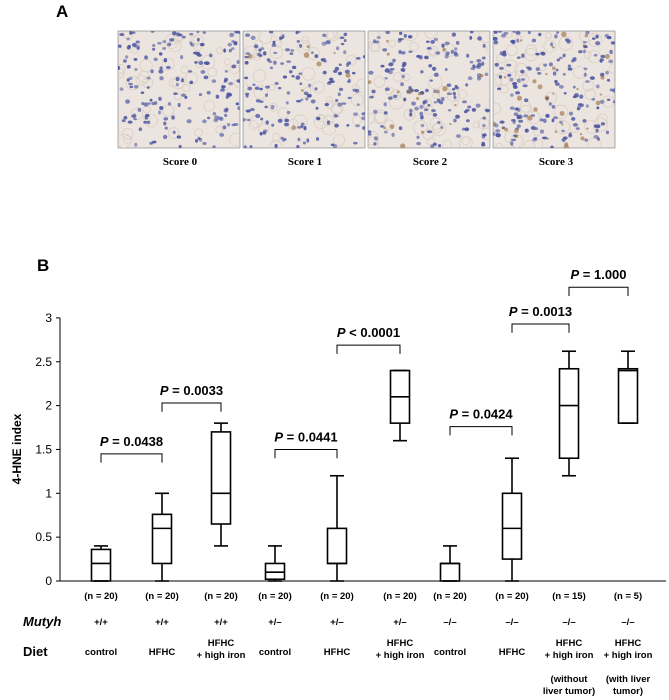 The height and width of the screenshot is (700, 669). Describe the element at coordinates (305, 162) in the screenshot. I see `score-label-1: Score 1` at that location.